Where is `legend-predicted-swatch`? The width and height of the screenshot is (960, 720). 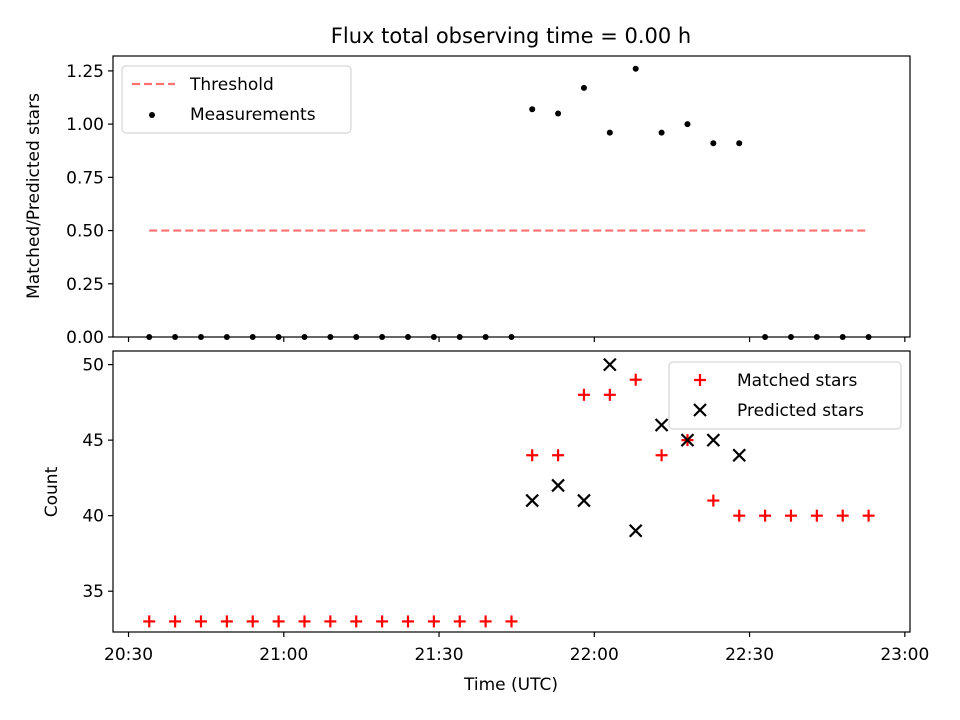
legend-predicted-swatch is located at coordinates (700, 410).